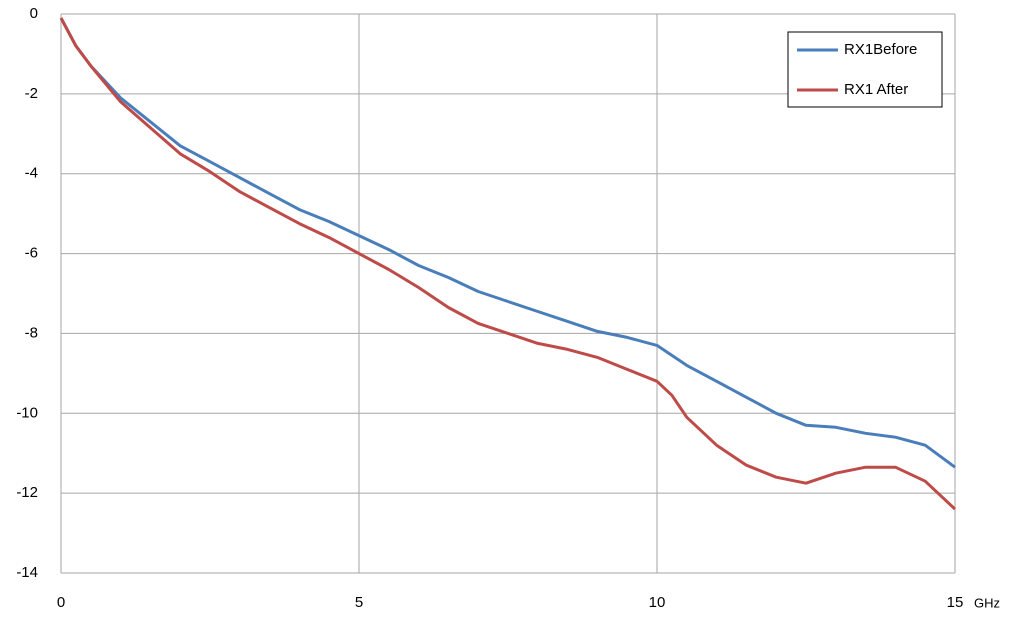 This screenshot has height=620, width=1024. What do you see at coordinates (31, 173) in the screenshot?
I see `y-tick-label: -4` at bounding box center [31, 173].